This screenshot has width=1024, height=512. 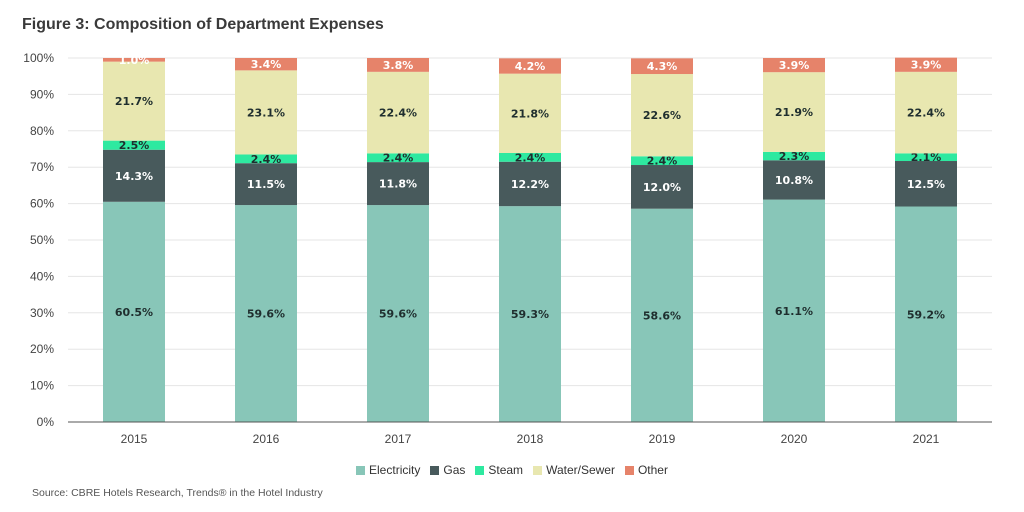 What do you see at coordinates (652, 470) in the screenshot?
I see `legend-label: Other` at bounding box center [652, 470].